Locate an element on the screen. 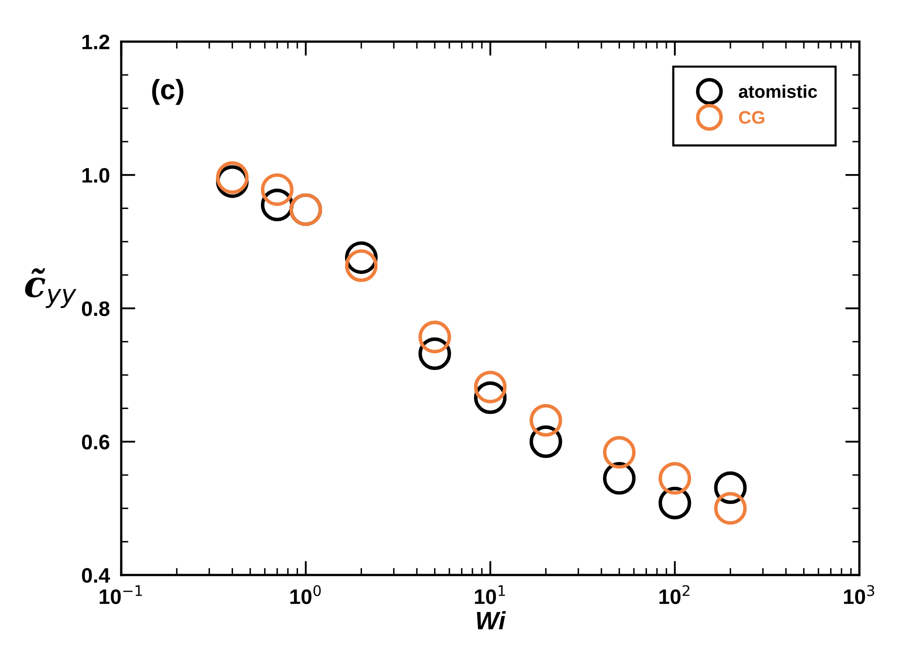  y-tick-label: 0.6 is located at coordinates (96, 442).